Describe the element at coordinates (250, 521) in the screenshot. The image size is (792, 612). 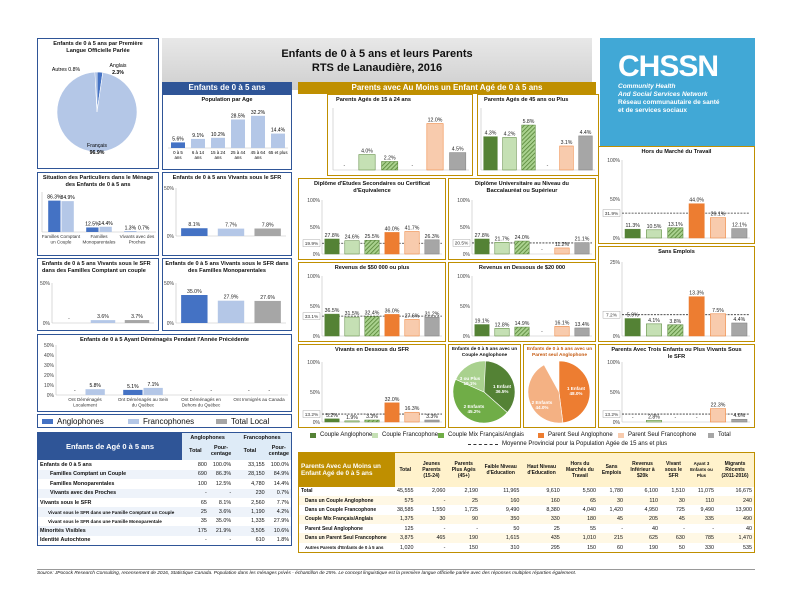
I see `table-cell: 1,335` at that location.